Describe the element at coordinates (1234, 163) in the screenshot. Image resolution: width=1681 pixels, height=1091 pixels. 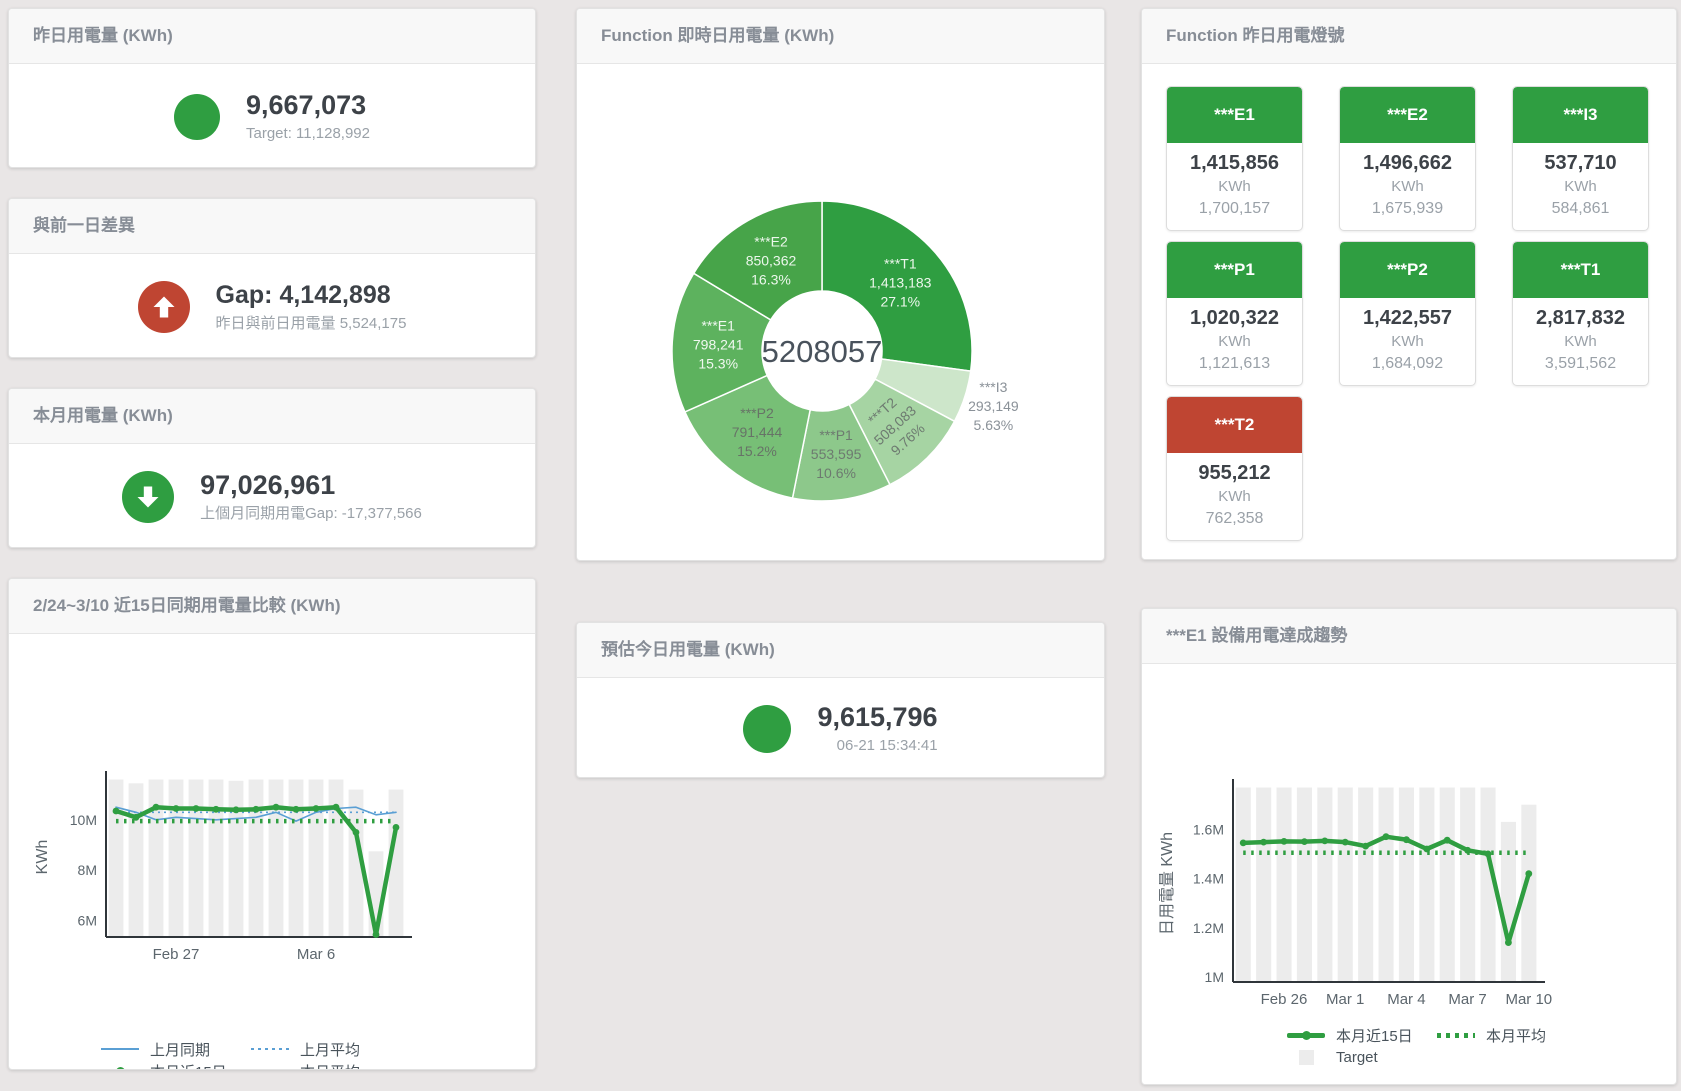
I see `status-card-value: 1,415,856` at that location.